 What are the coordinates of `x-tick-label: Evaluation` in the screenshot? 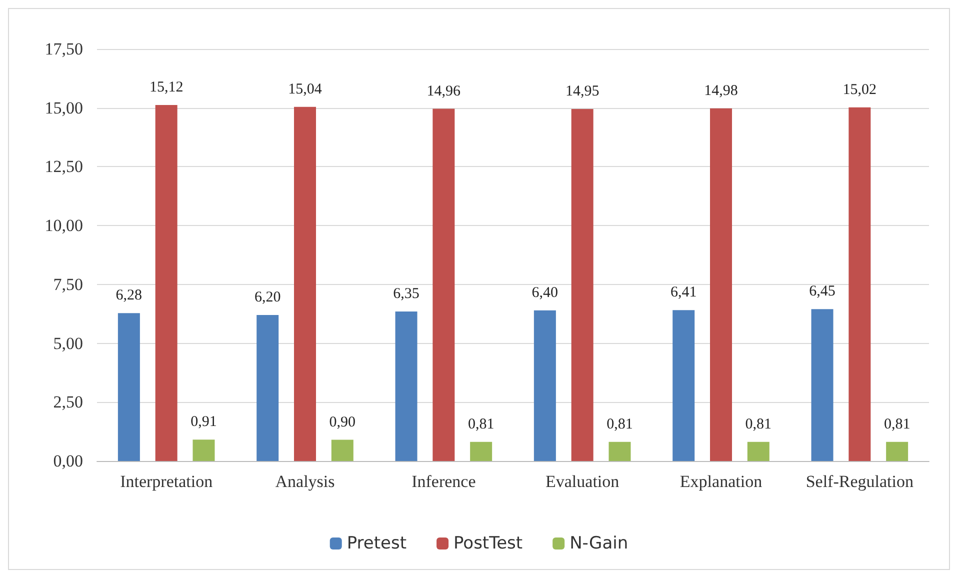 It's located at (583, 481).